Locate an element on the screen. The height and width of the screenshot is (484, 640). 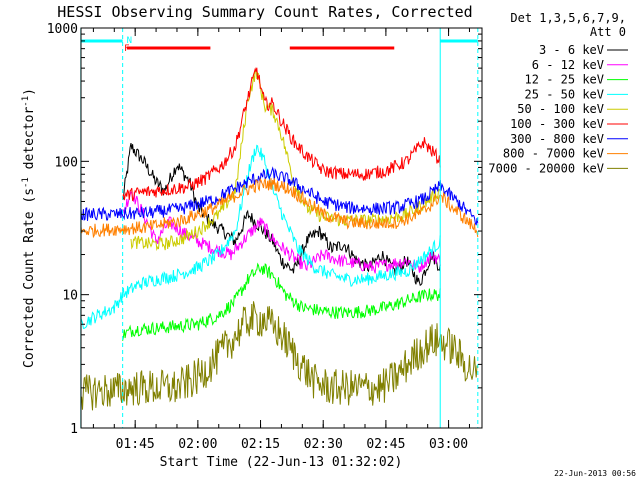
legend-header-1: Det 1,3,5,6,7,9, is located at coordinates (568, 18).